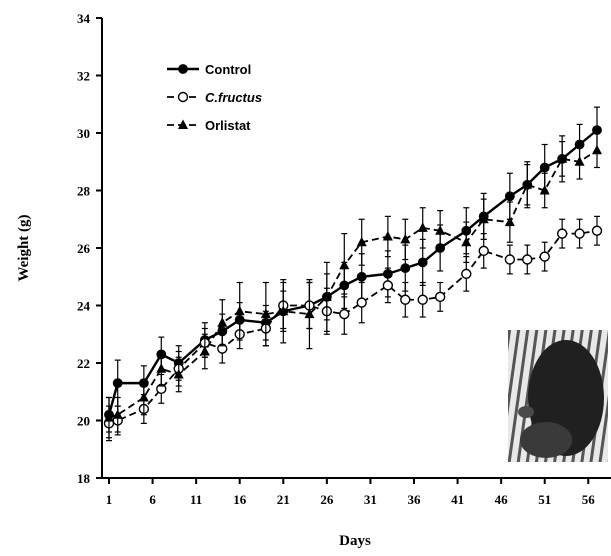 The image size is (611, 556). Describe the element at coordinates (84, 191) in the screenshot. I see `y-tick-label: 28` at that location.